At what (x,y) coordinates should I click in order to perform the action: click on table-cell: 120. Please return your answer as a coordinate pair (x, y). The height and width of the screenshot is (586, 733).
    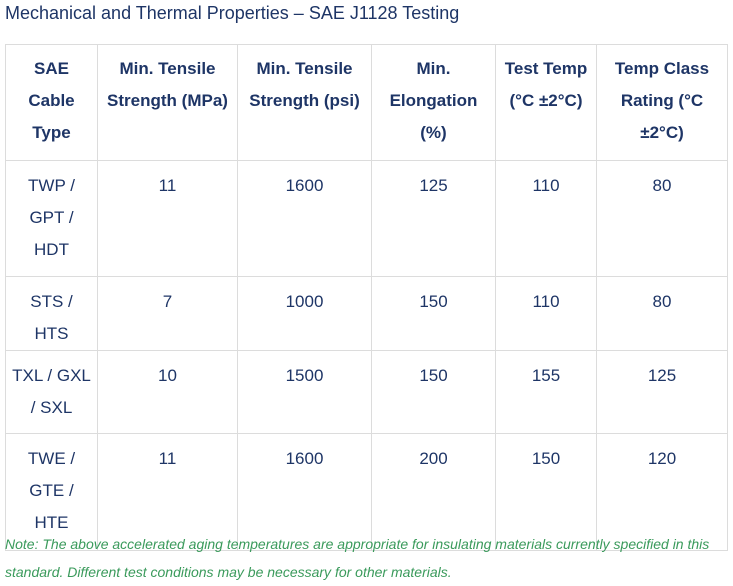
    Looking at the image, I should click on (662, 492).